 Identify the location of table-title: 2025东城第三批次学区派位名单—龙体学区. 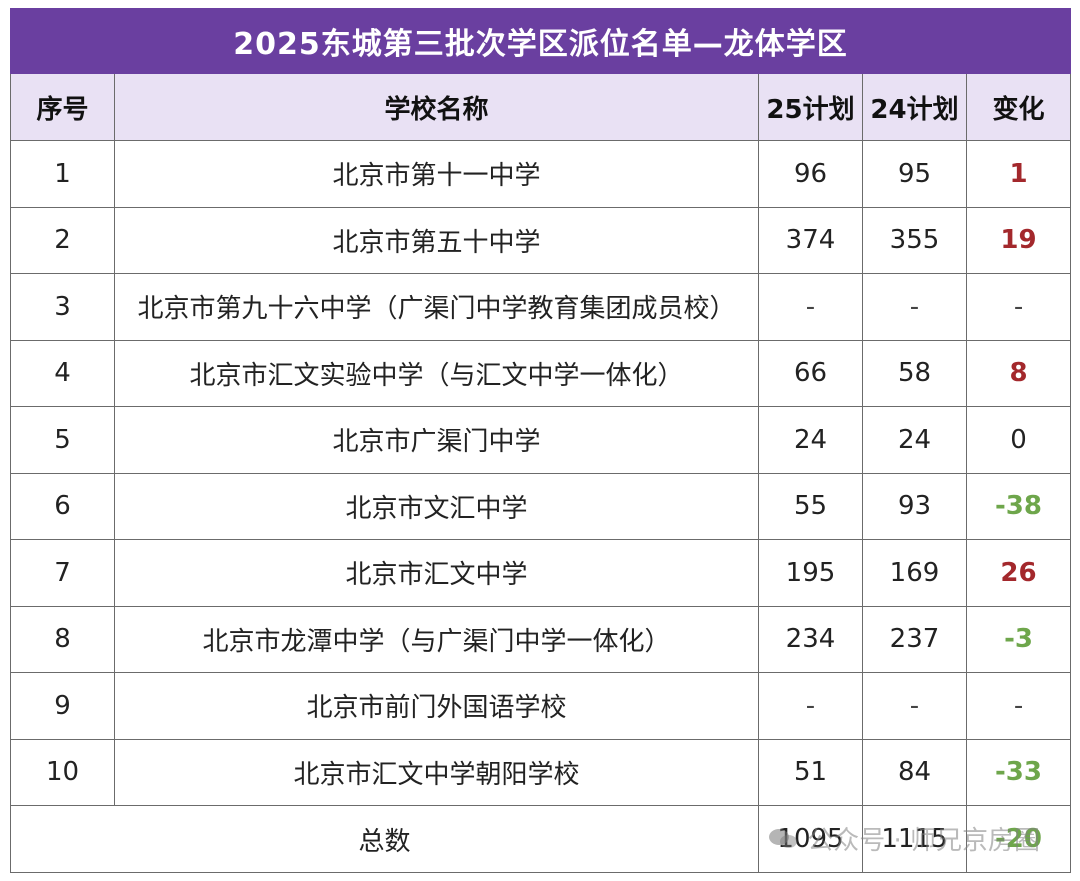
(540, 41).